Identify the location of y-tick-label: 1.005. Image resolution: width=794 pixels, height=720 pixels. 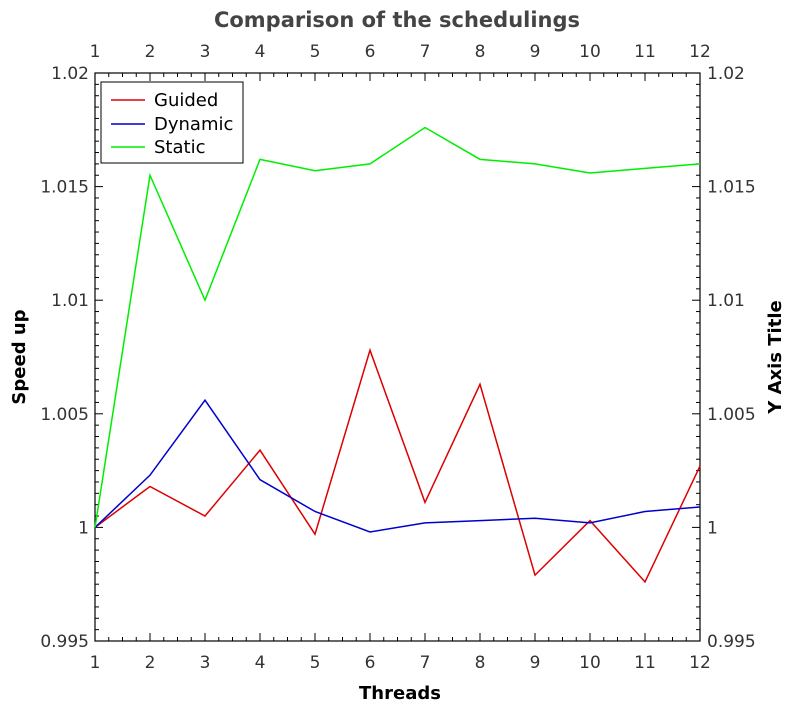
(64, 415).